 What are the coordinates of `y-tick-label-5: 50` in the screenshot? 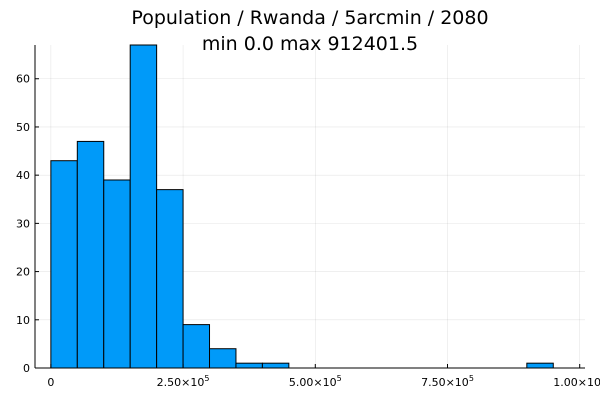 It's located at (23, 127).